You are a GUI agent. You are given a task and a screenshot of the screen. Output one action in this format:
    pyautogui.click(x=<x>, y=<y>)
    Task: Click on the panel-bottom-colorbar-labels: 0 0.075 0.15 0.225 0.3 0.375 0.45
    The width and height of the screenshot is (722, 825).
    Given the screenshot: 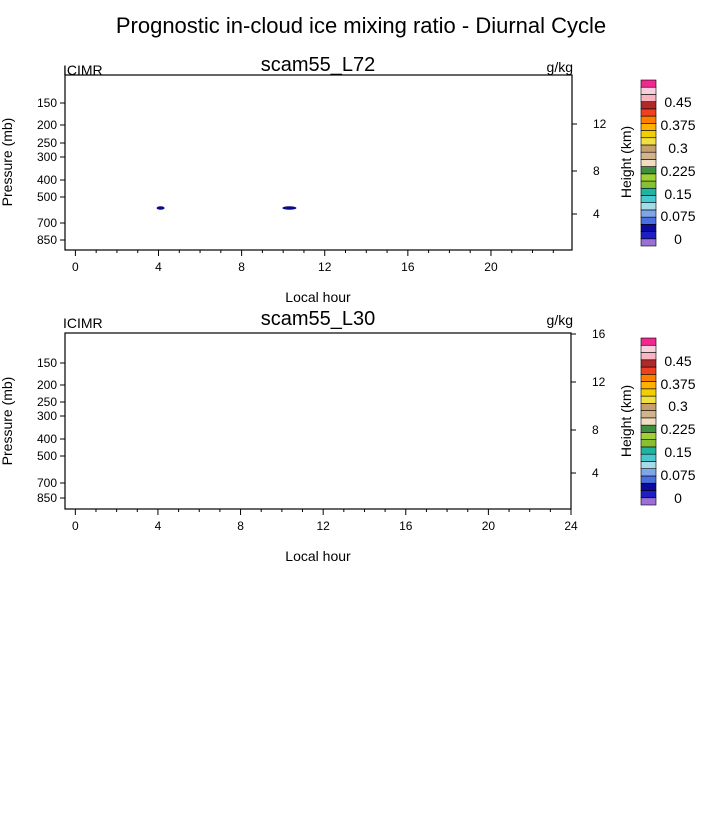 What is the action you would take?
    pyautogui.click(x=677, y=429)
    